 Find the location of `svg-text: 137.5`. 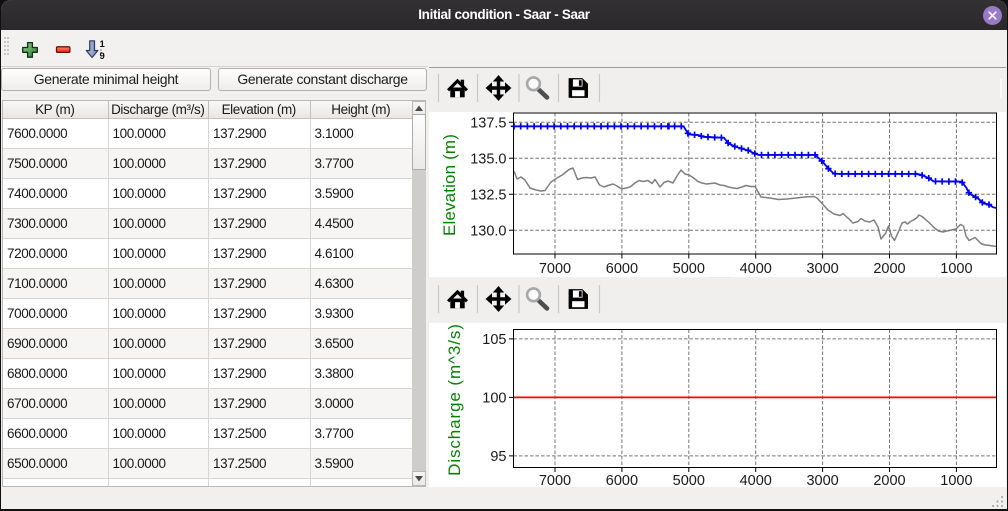

svg-text: 137.5 is located at coordinates (488, 124).